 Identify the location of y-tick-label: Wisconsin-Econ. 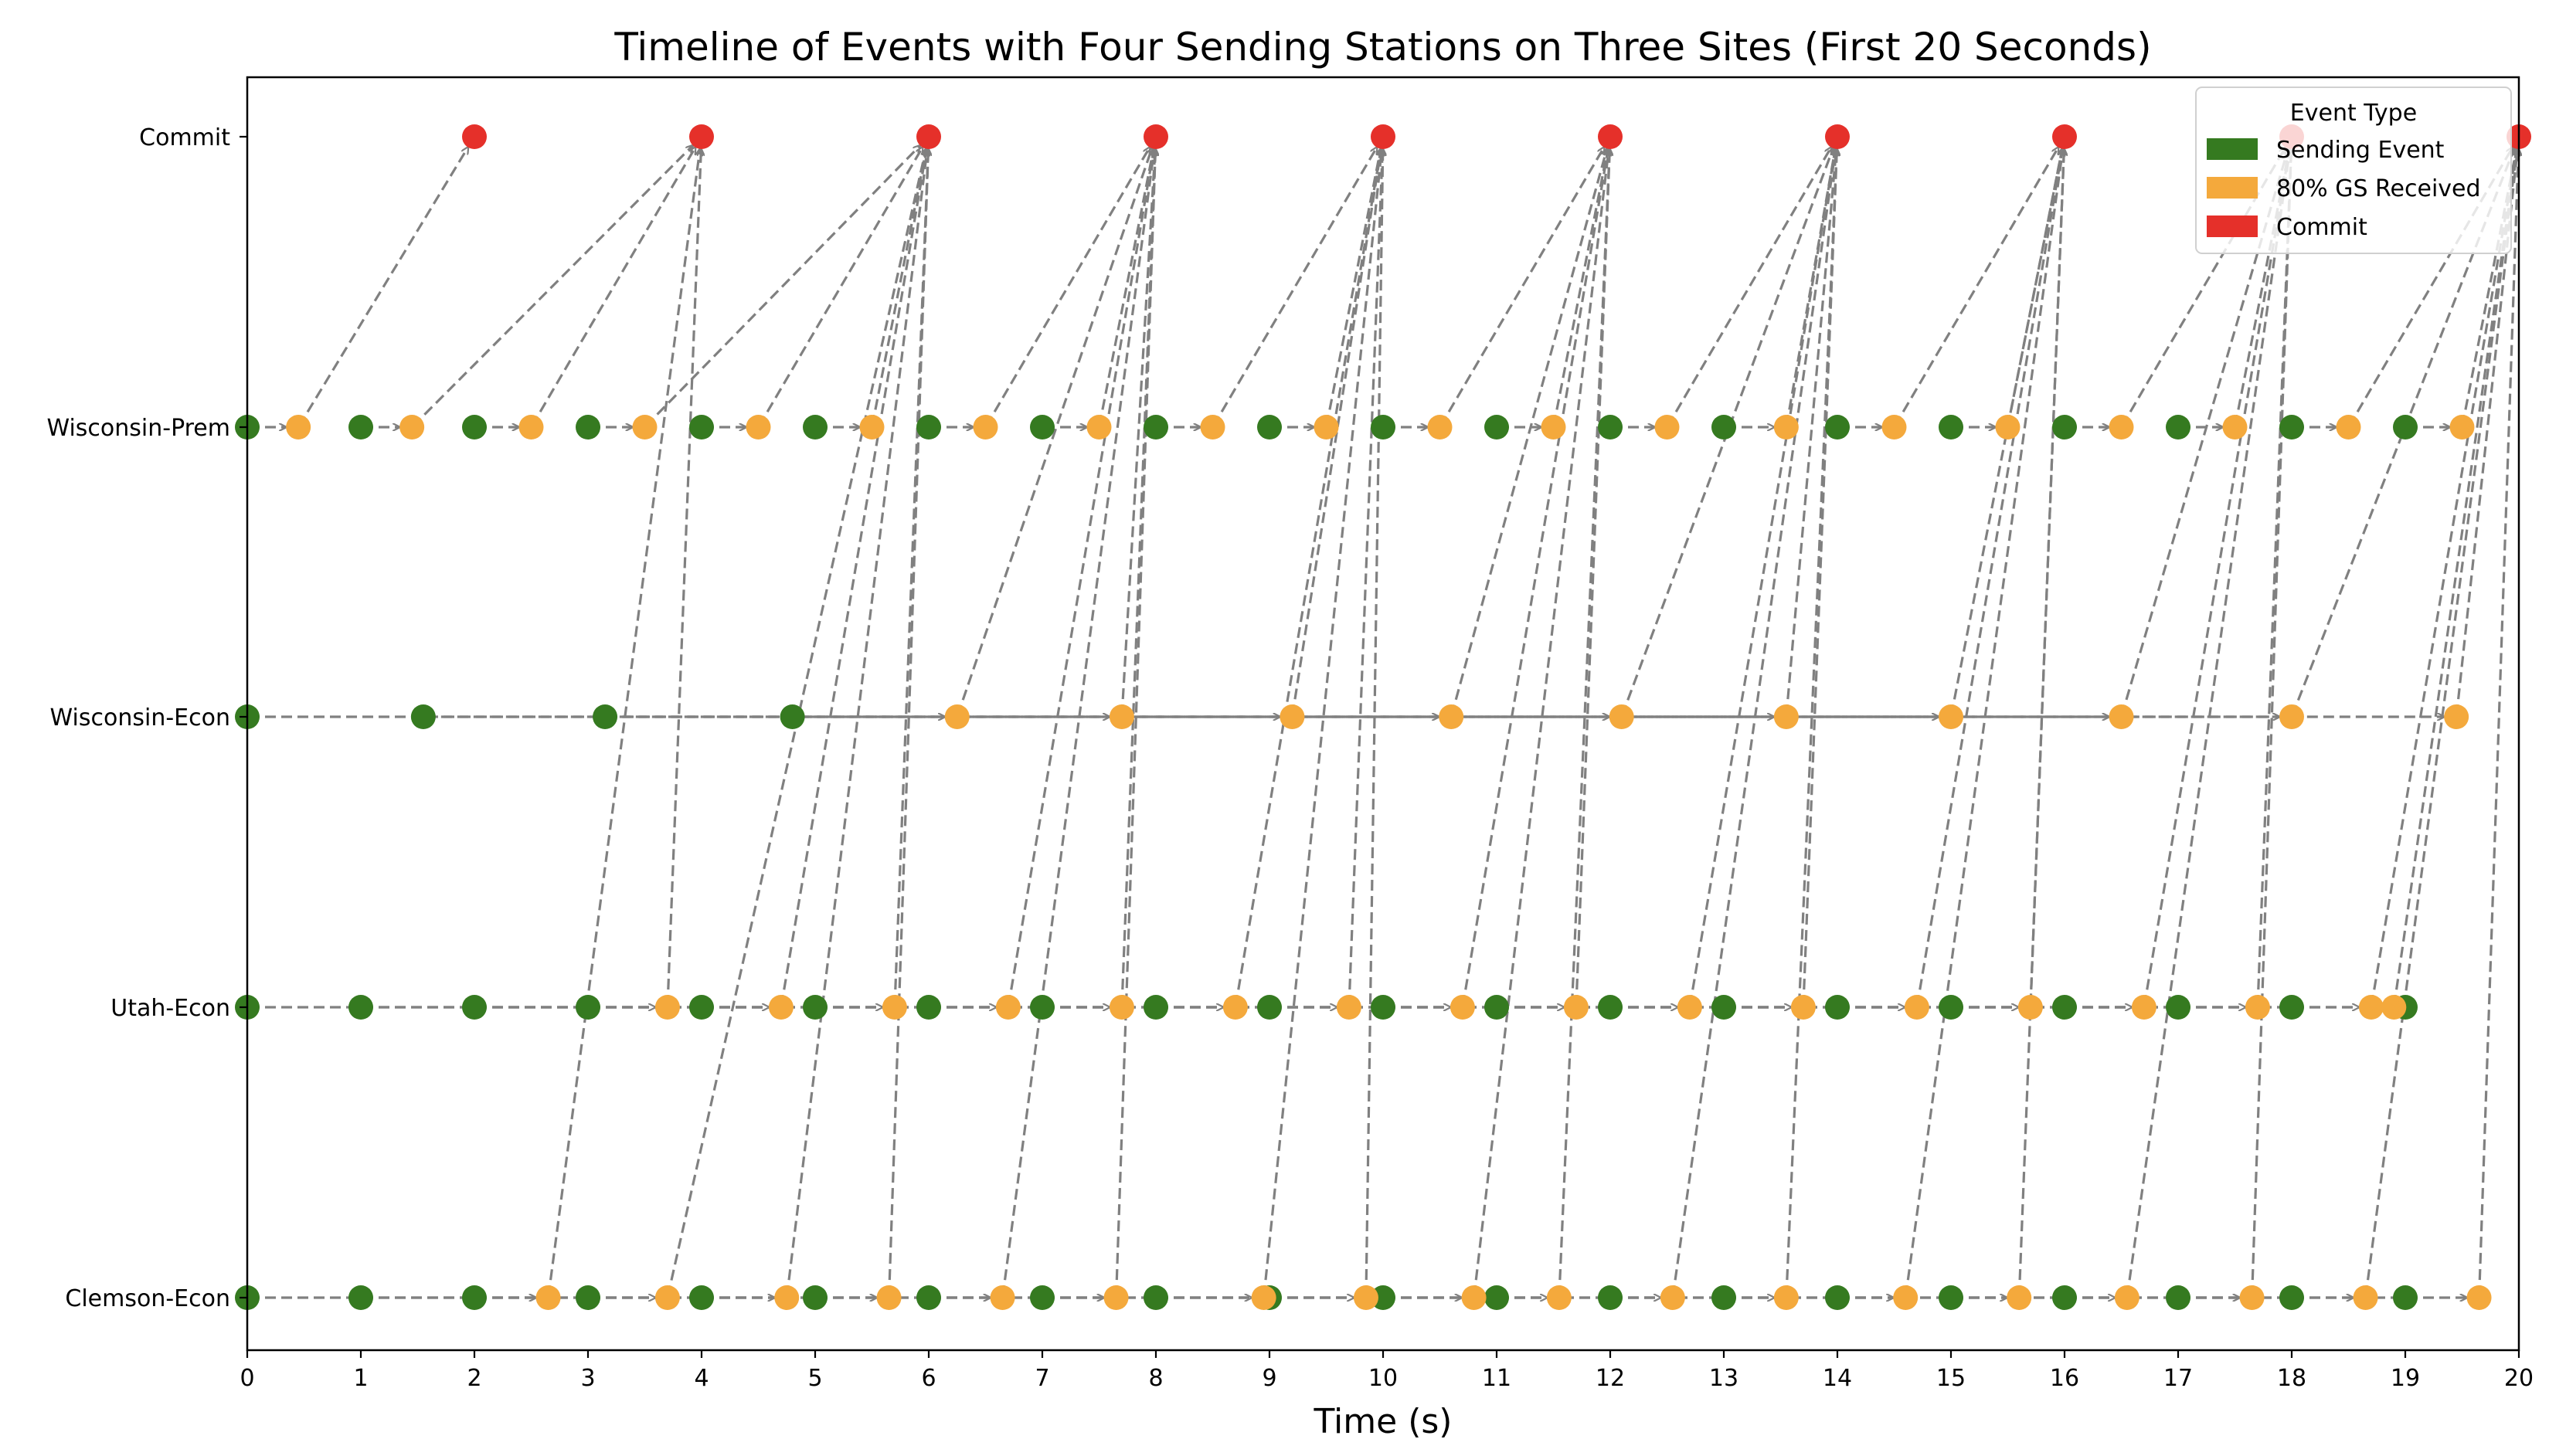
(140, 717).